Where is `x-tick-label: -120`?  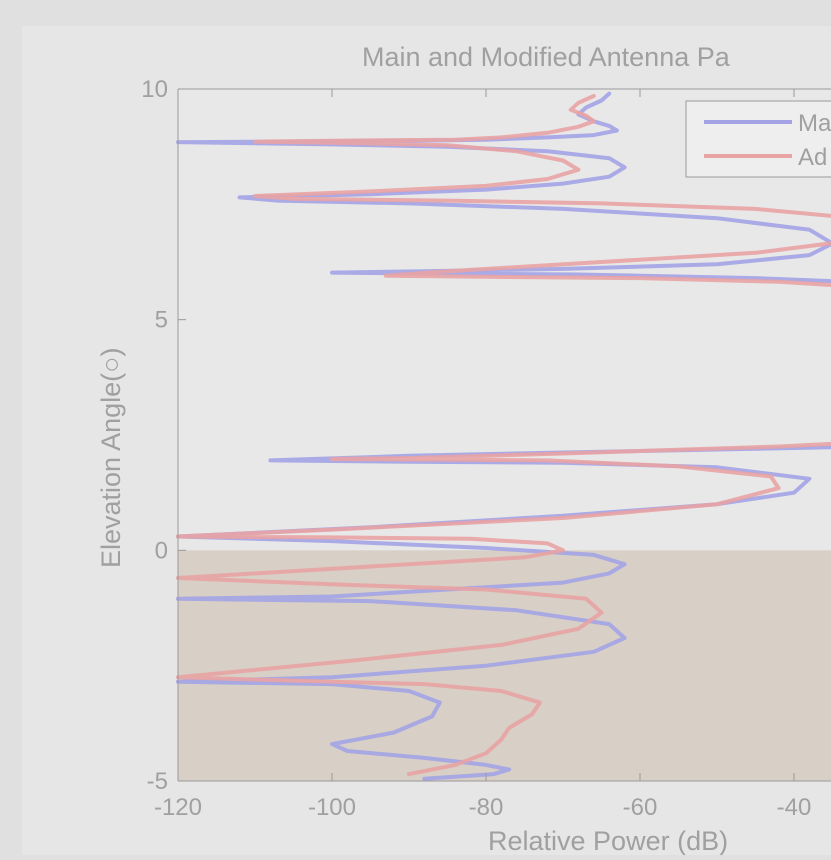
x-tick-label: -120 is located at coordinates (178, 807).